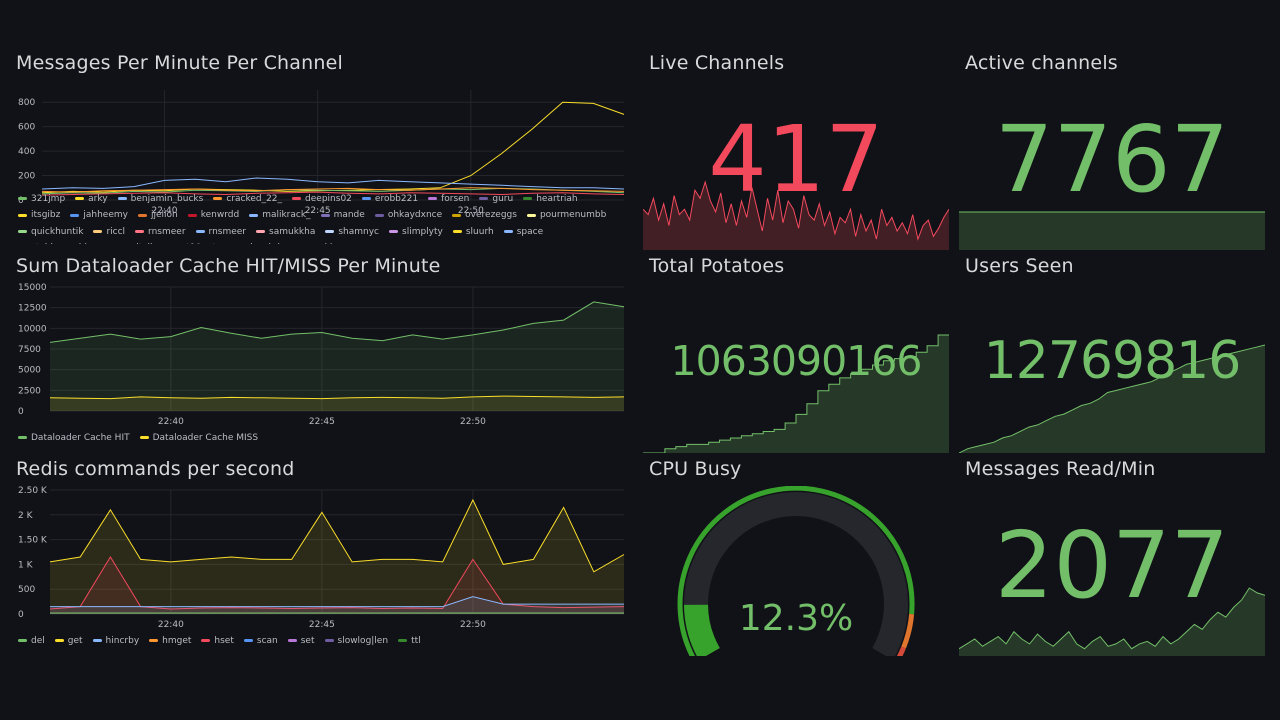  Describe the element at coordinates (408, 215) in the screenshot. I see `legend-item: ohkaydxnce` at that location.